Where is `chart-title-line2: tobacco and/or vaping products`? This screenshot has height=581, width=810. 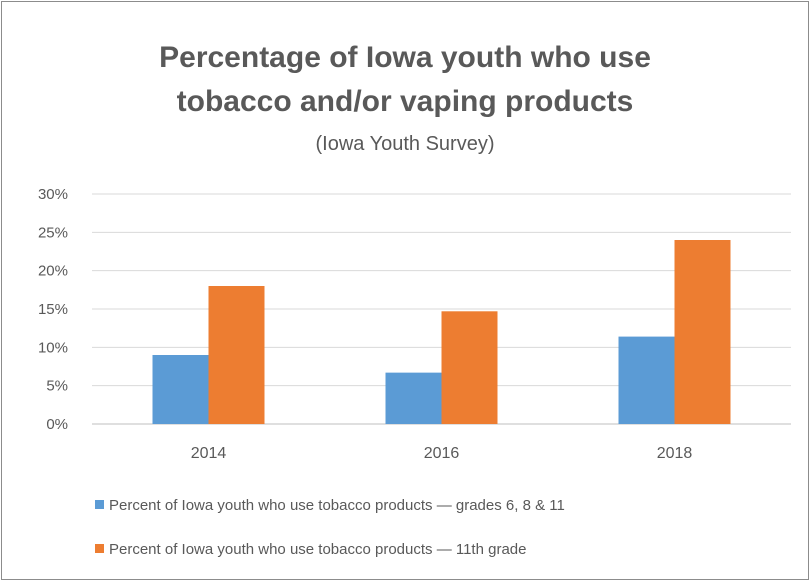 chart-title-line2: tobacco and/or vaping products is located at coordinates (405, 101).